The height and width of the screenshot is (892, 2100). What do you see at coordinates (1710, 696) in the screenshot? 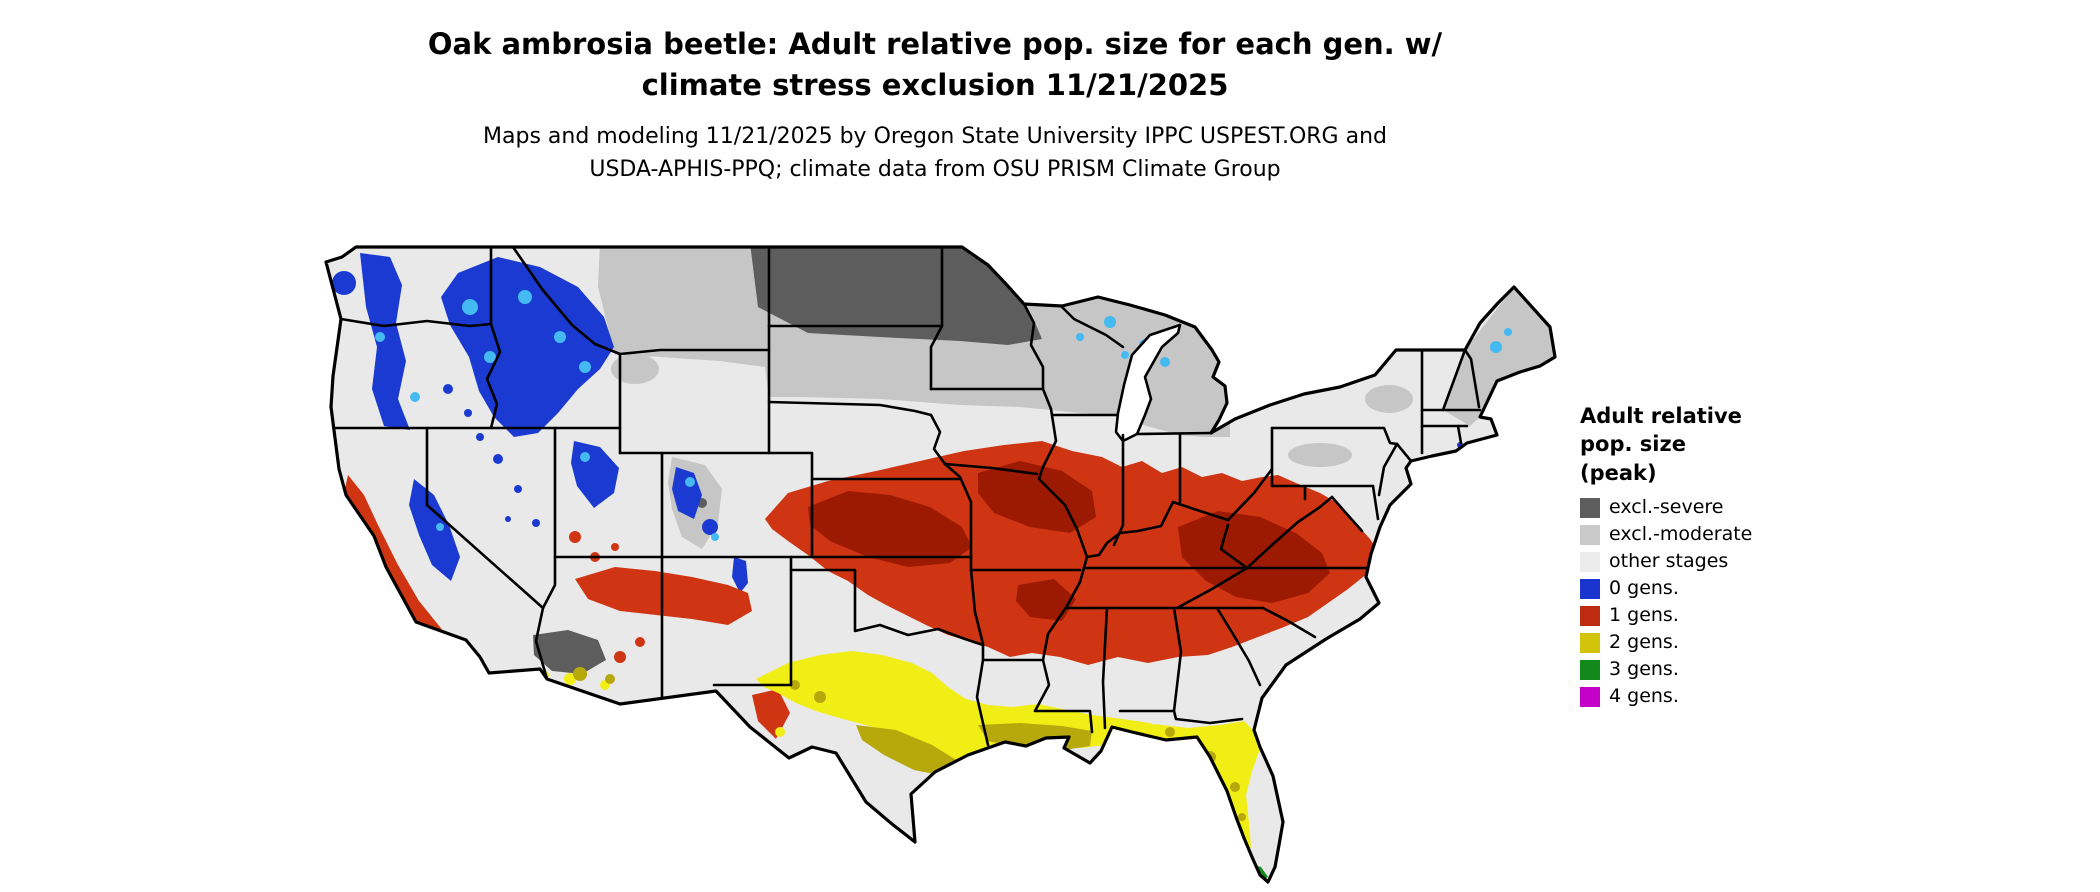
I see `legend-item-4-gens: 4 gens.` at bounding box center [1710, 696].